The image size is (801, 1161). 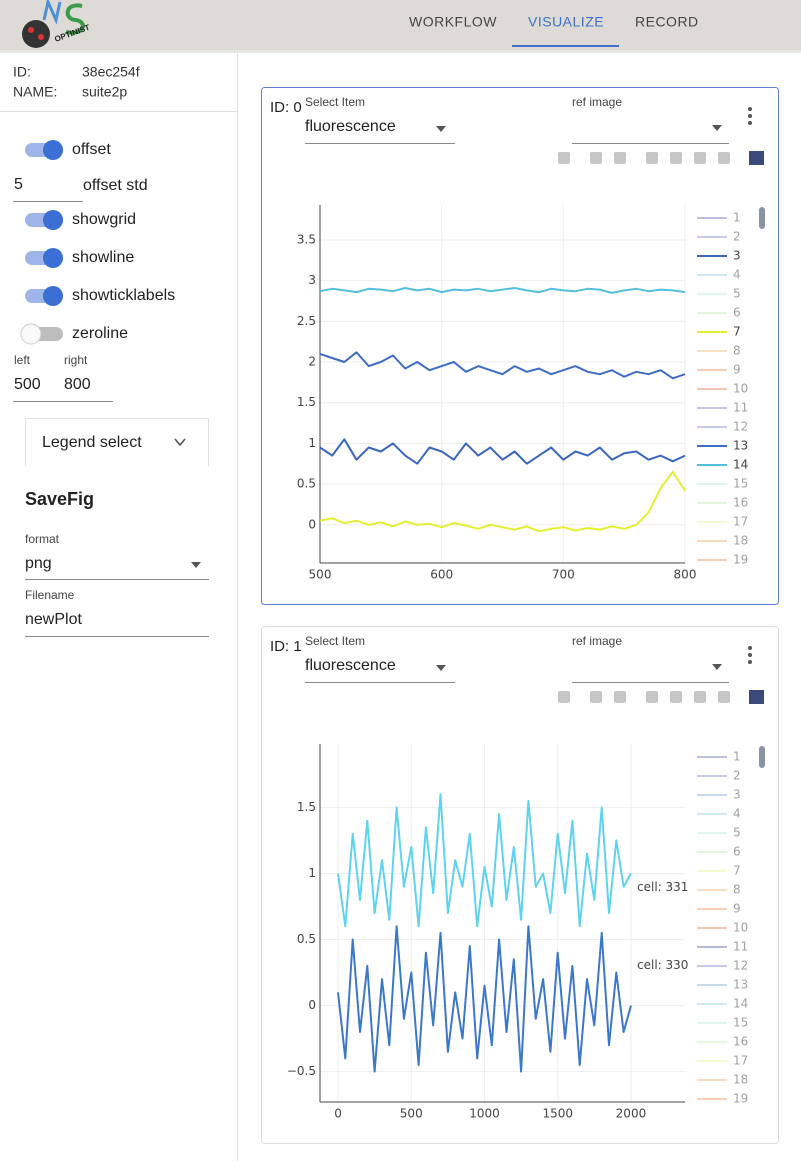 I want to click on legend-select-label: Legend select, so click(x=92, y=442).